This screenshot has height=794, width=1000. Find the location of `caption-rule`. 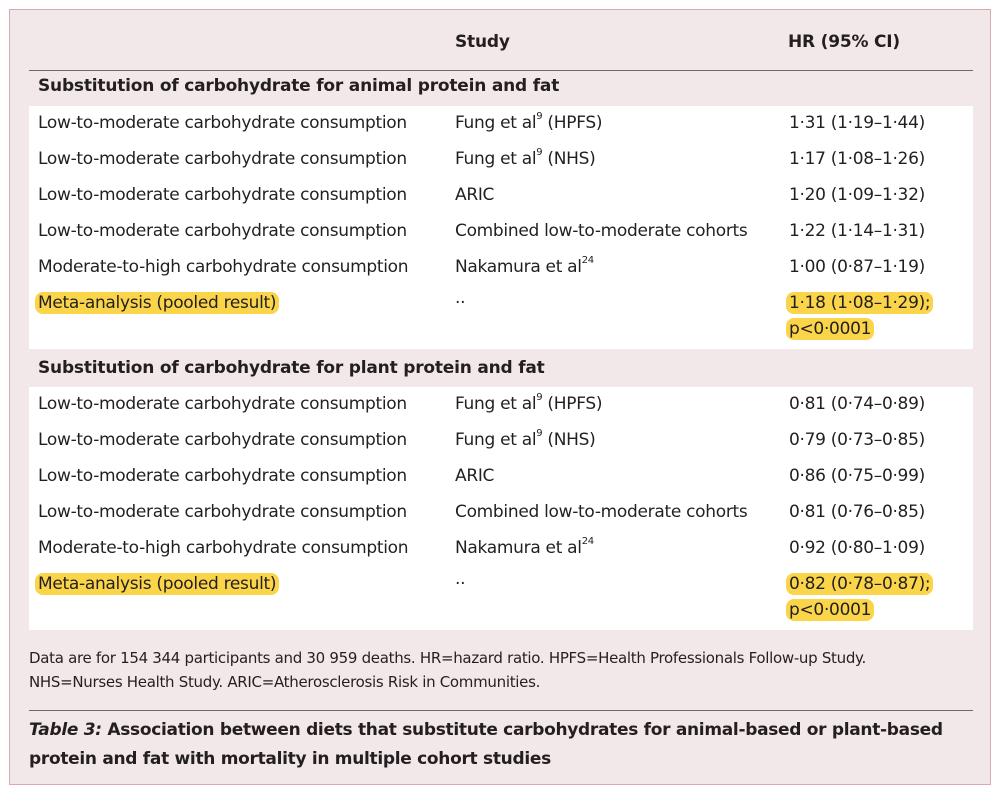

caption-rule is located at coordinates (501, 710).